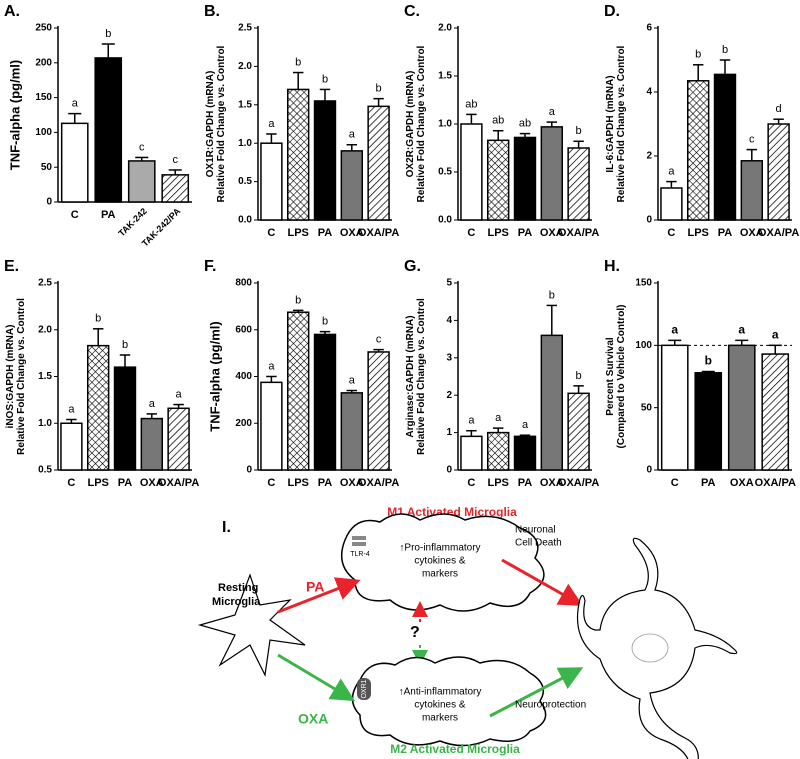 The height and width of the screenshot is (759, 800). What do you see at coordinates (251, 625) in the screenshot?
I see `resting-cell` at bounding box center [251, 625].